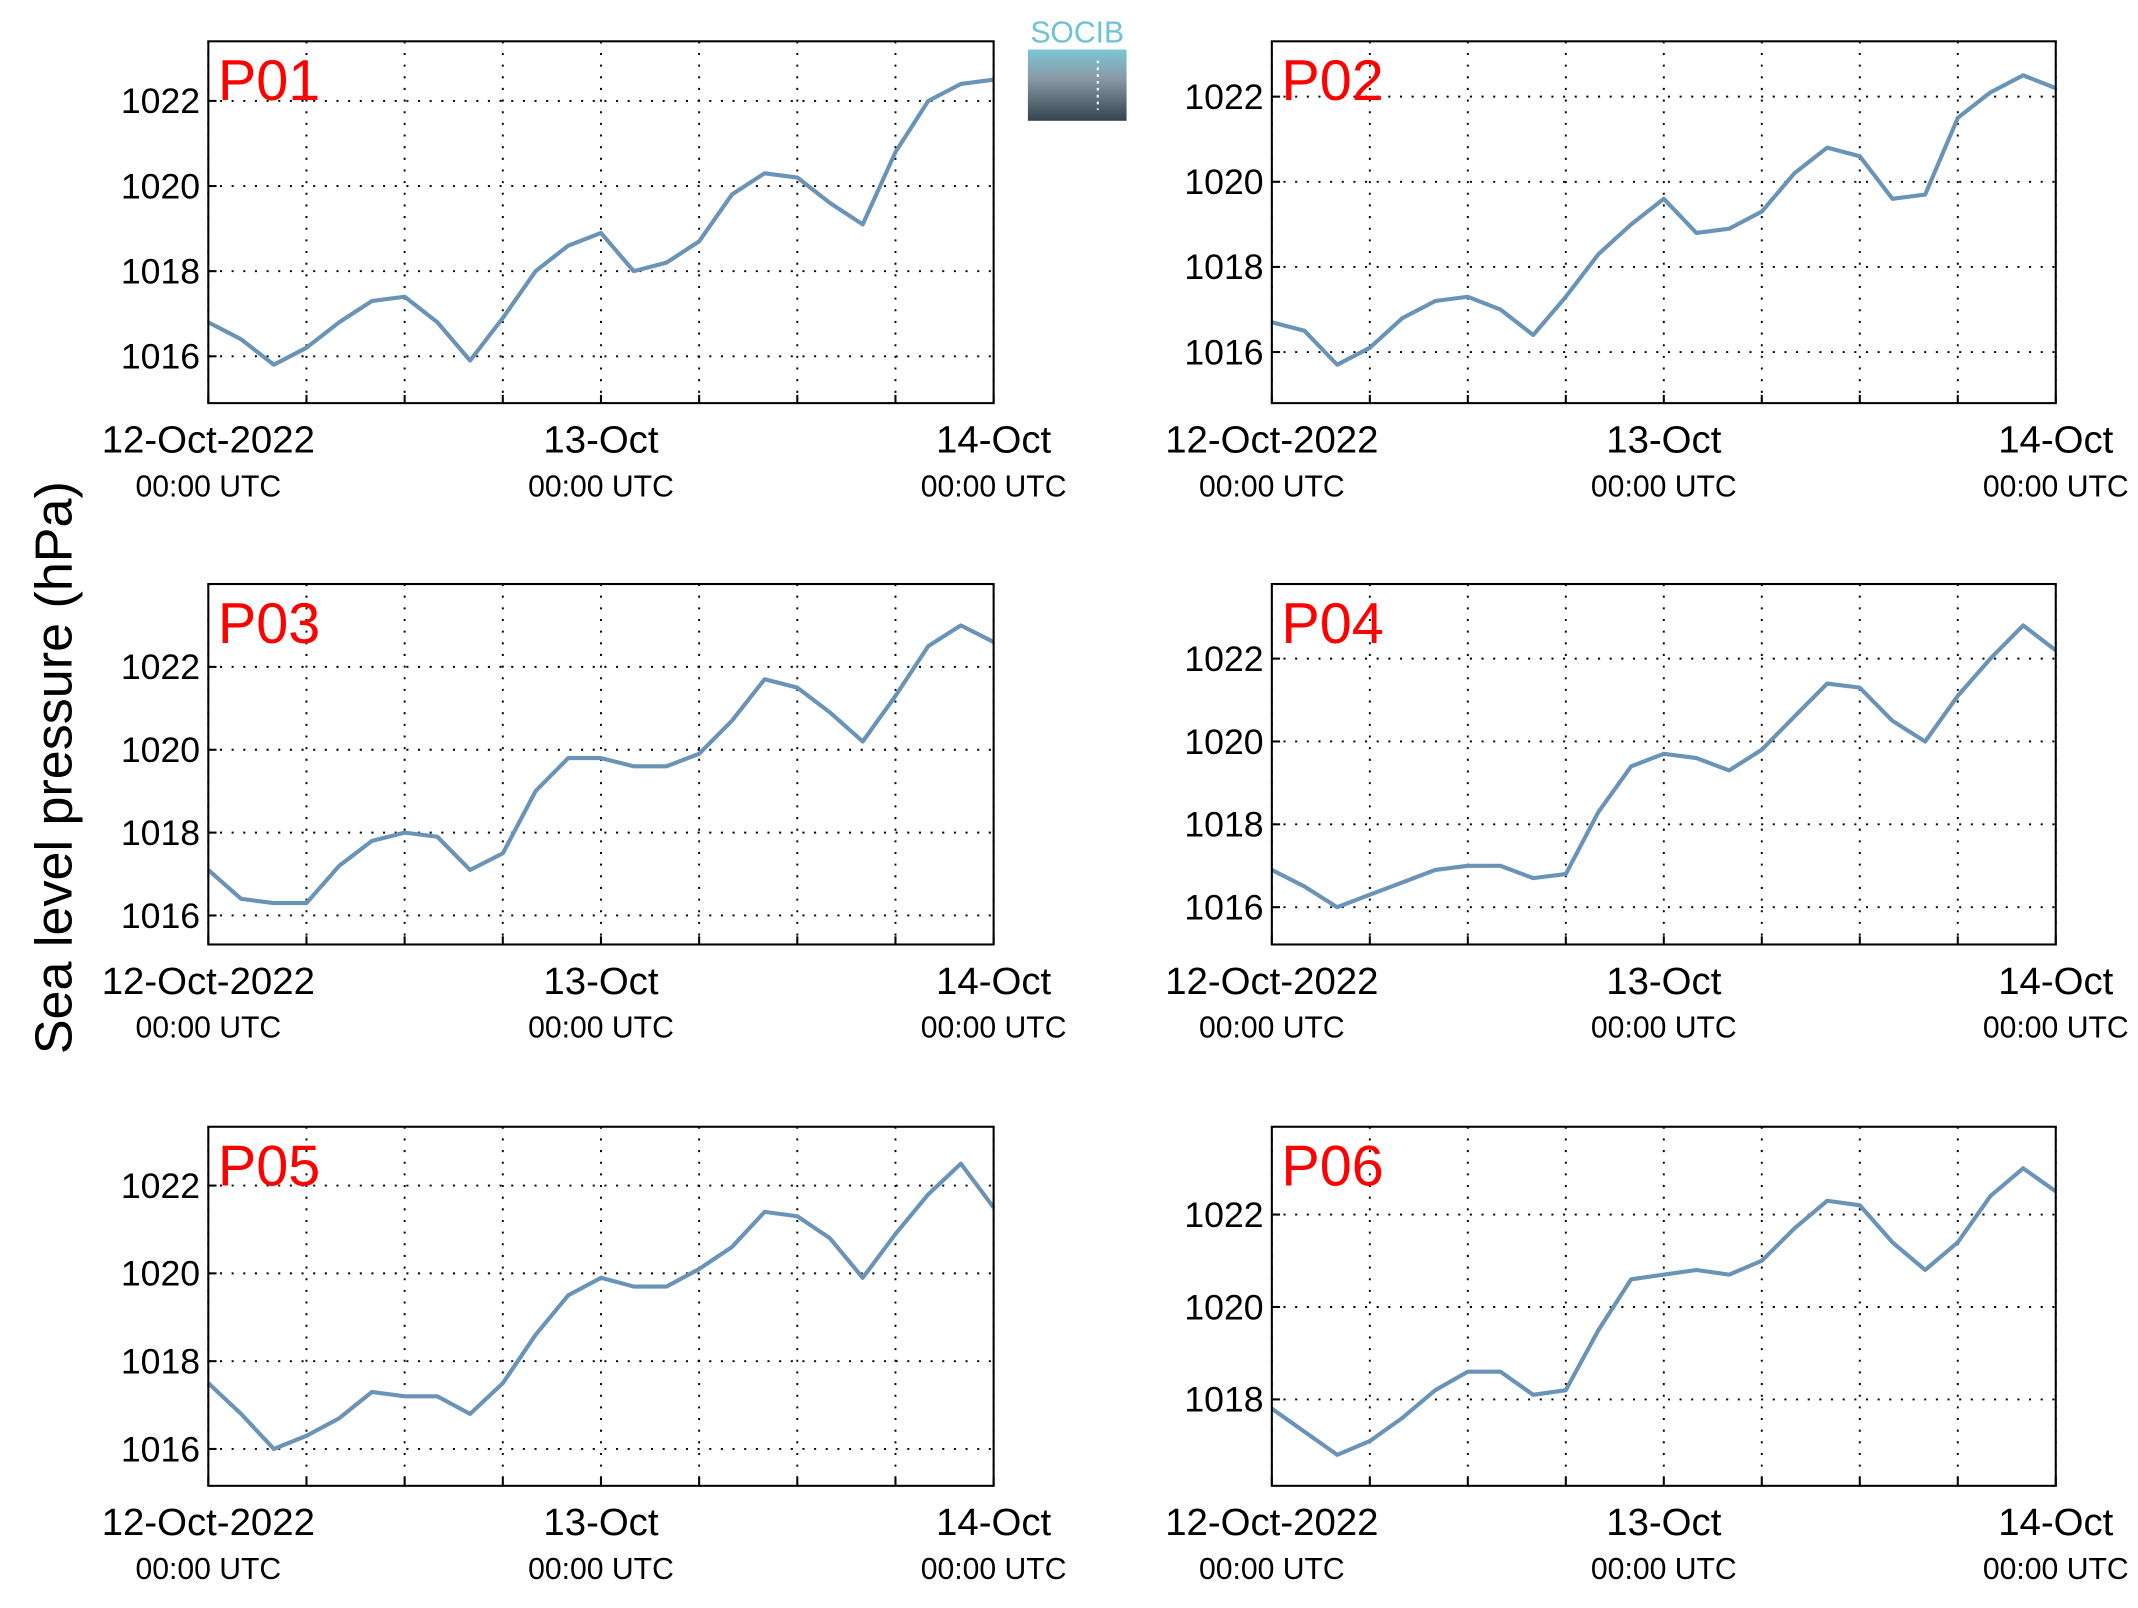 The height and width of the screenshot is (1608, 2138). What do you see at coordinates (1077, 85) in the screenshot?
I see `logo-box` at bounding box center [1077, 85].